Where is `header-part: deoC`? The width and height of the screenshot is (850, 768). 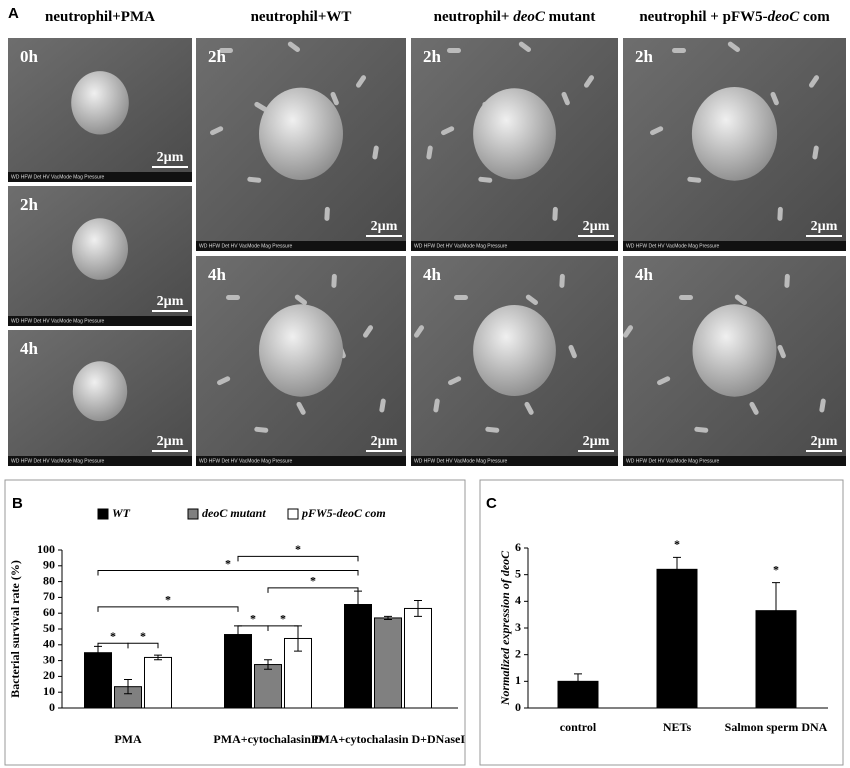 header-part: deoC is located at coordinates (784, 17).